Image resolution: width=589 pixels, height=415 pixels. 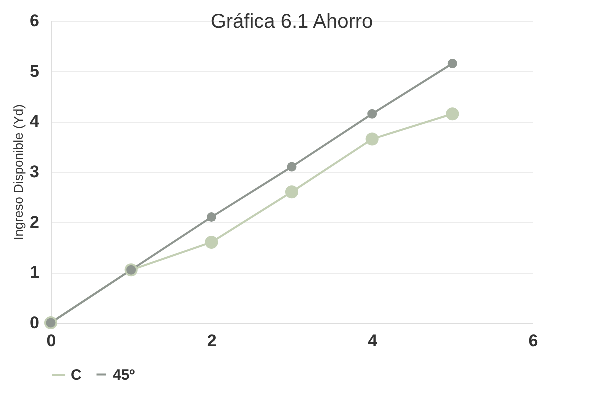 What do you see at coordinates (35, 21) in the screenshot?
I see `y-tick-label: 6` at bounding box center [35, 21].